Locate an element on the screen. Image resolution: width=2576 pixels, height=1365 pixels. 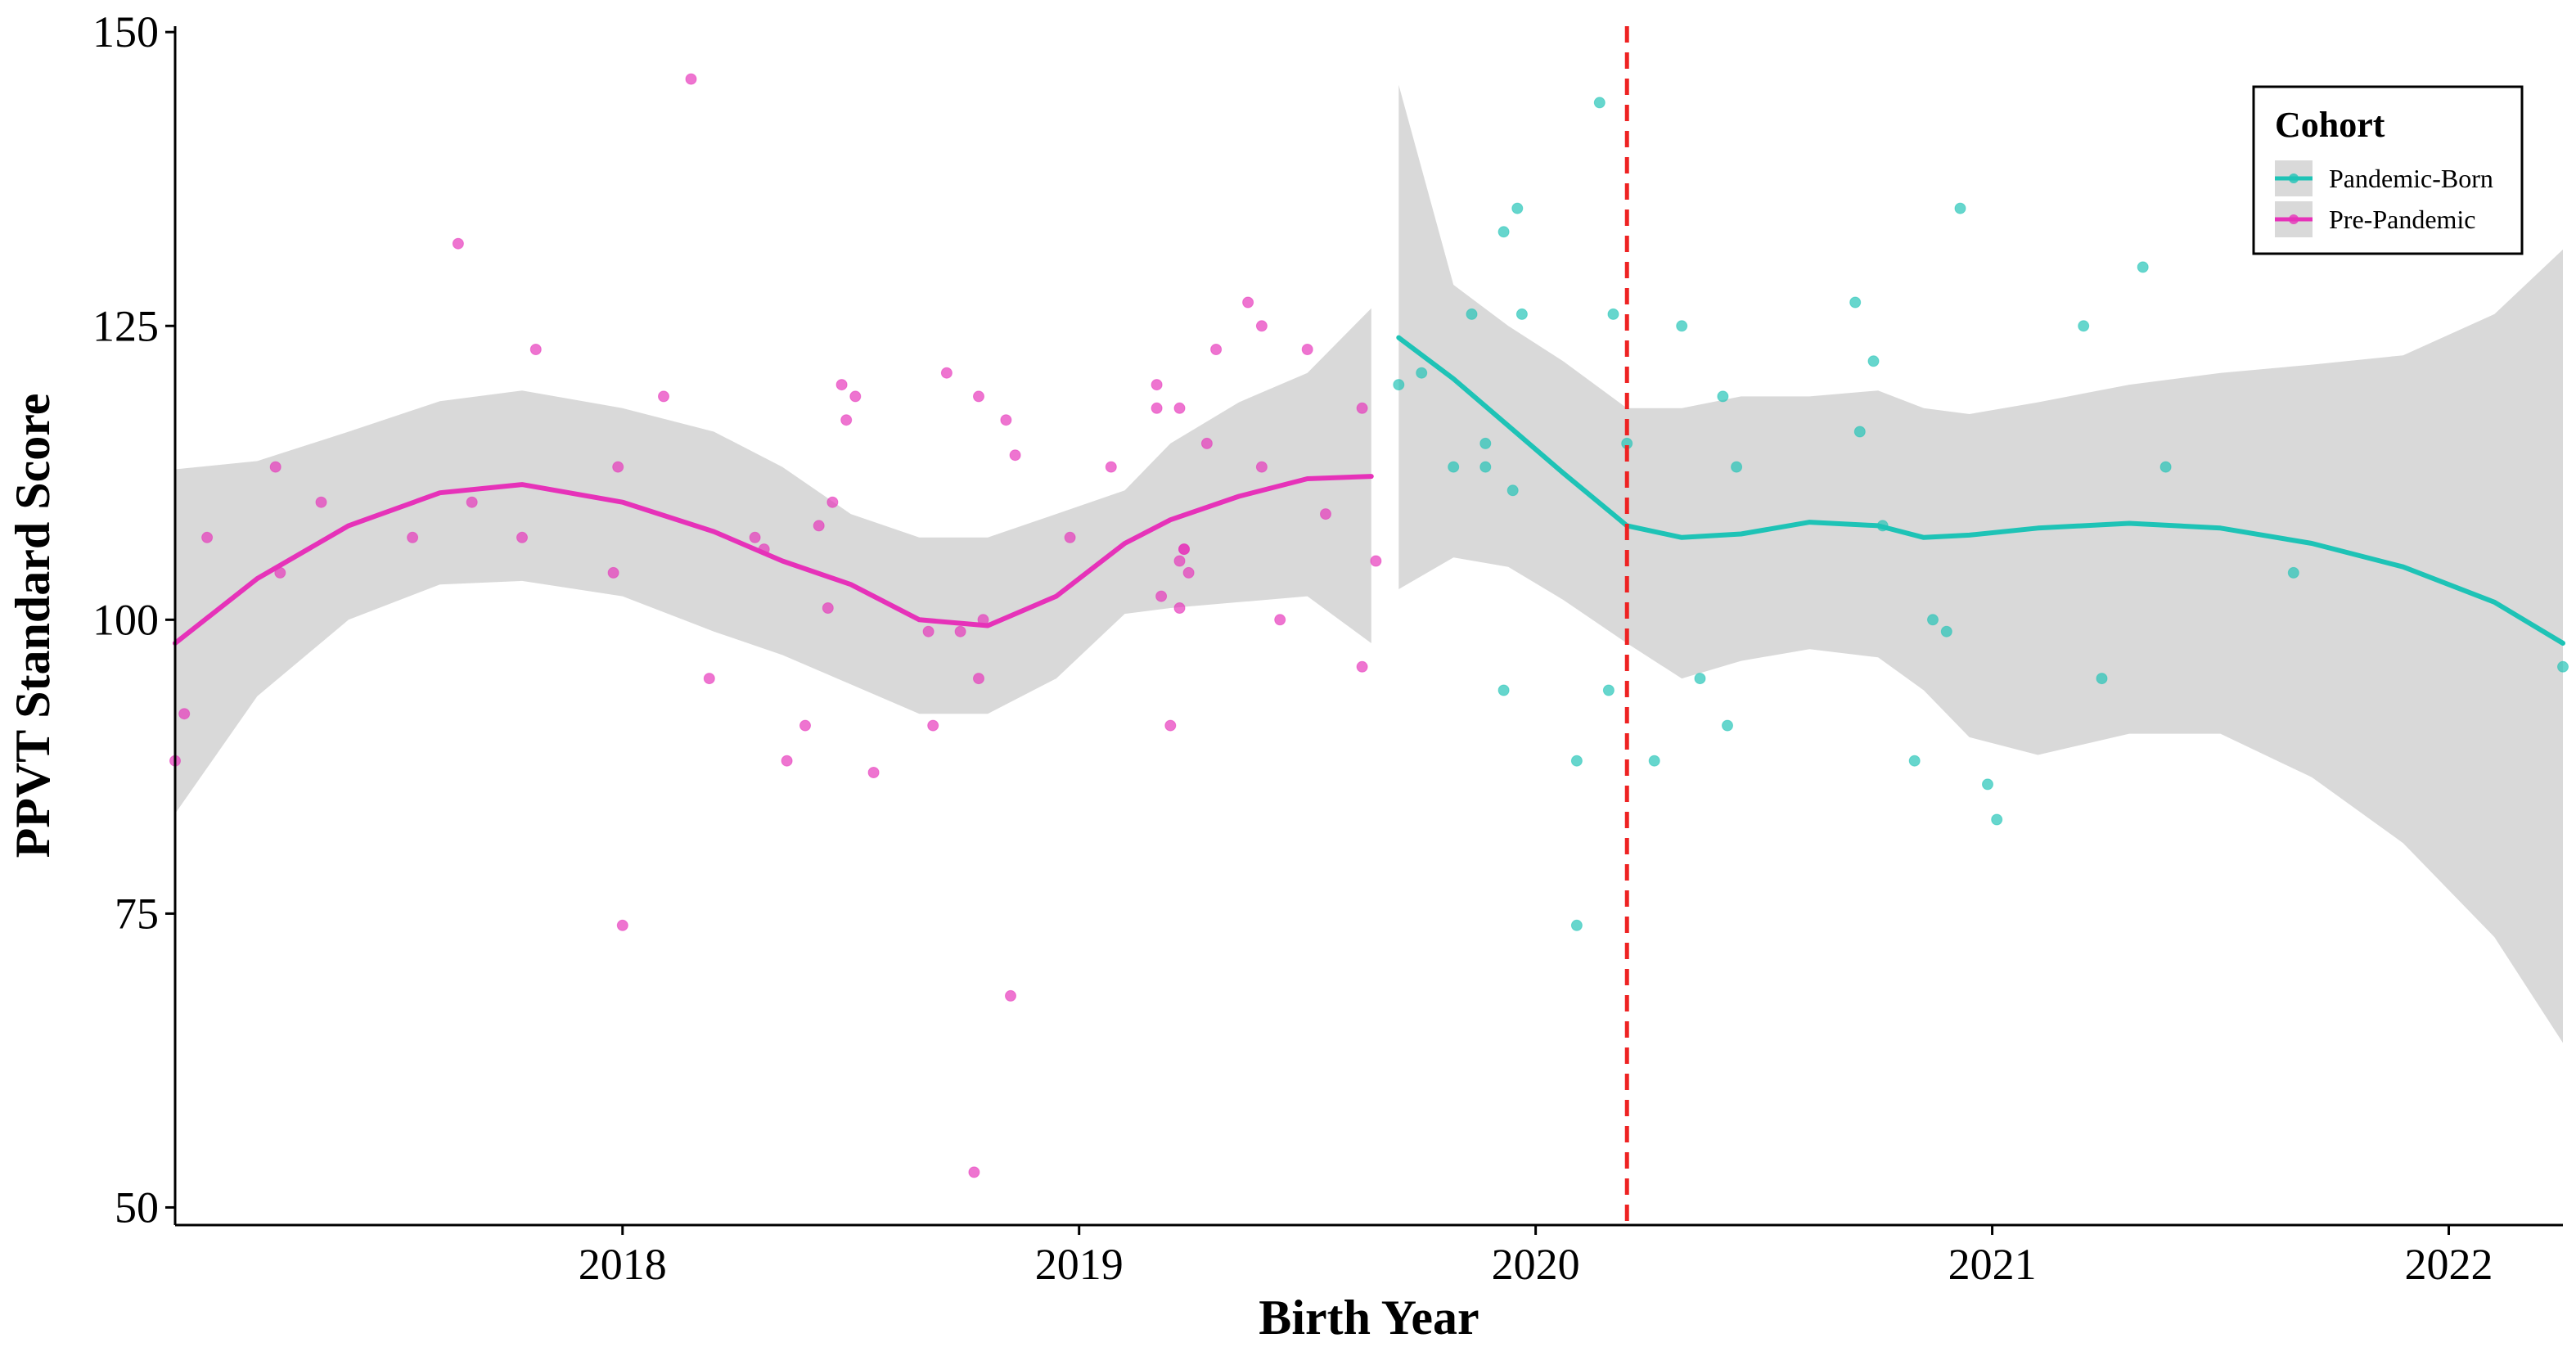
pandemic-born-legend-marker is located at coordinates (2294, 178).